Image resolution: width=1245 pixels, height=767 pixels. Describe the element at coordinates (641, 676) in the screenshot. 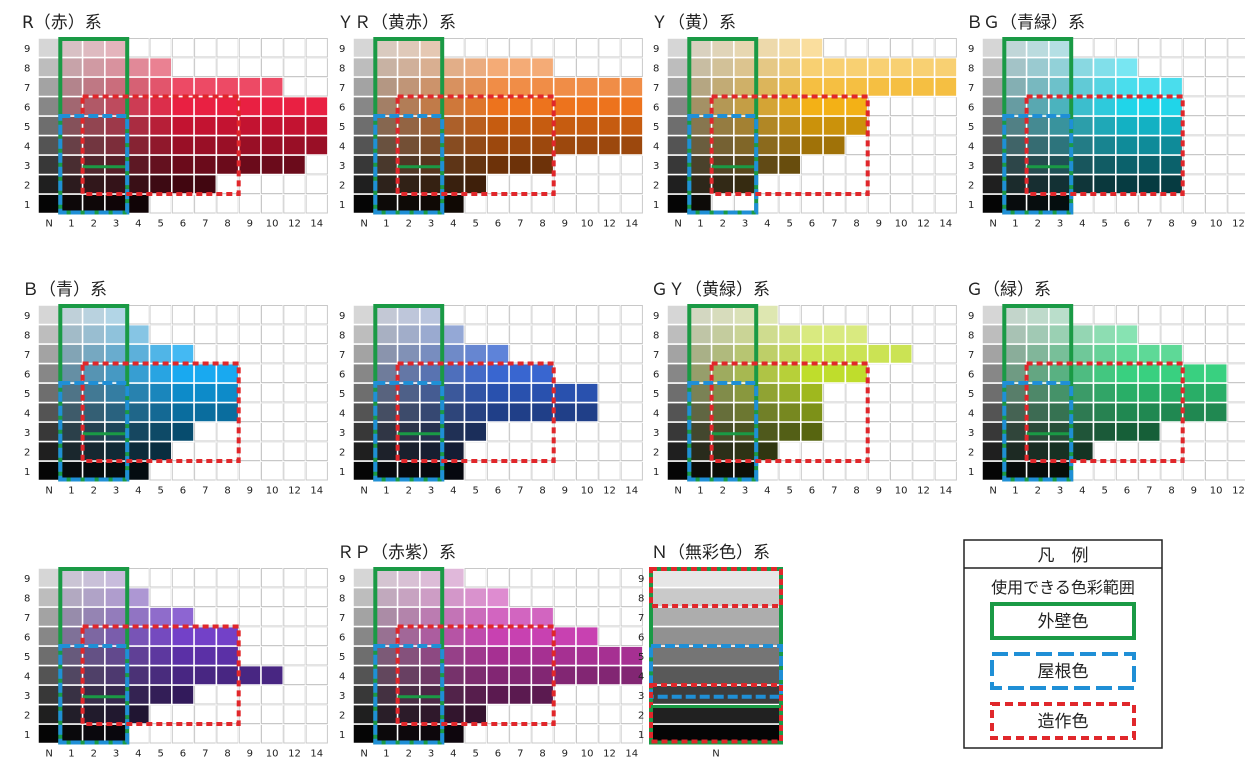

I see `y-tick-label: 4` at that location.